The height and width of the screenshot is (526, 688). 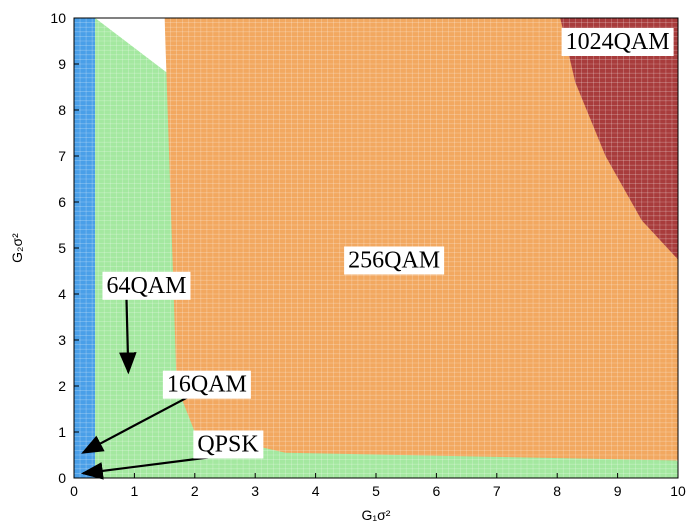 What do you see at coordinates (62, 432) in the screenshot?
I see `y-tick-label: 1` at bounding box center [62, 432].